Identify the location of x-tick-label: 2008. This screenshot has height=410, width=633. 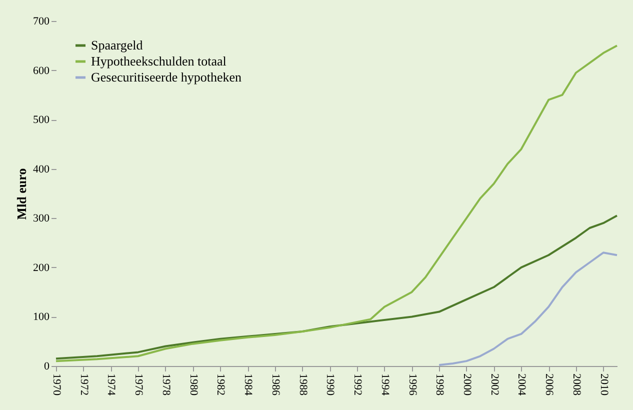
(576, 385).